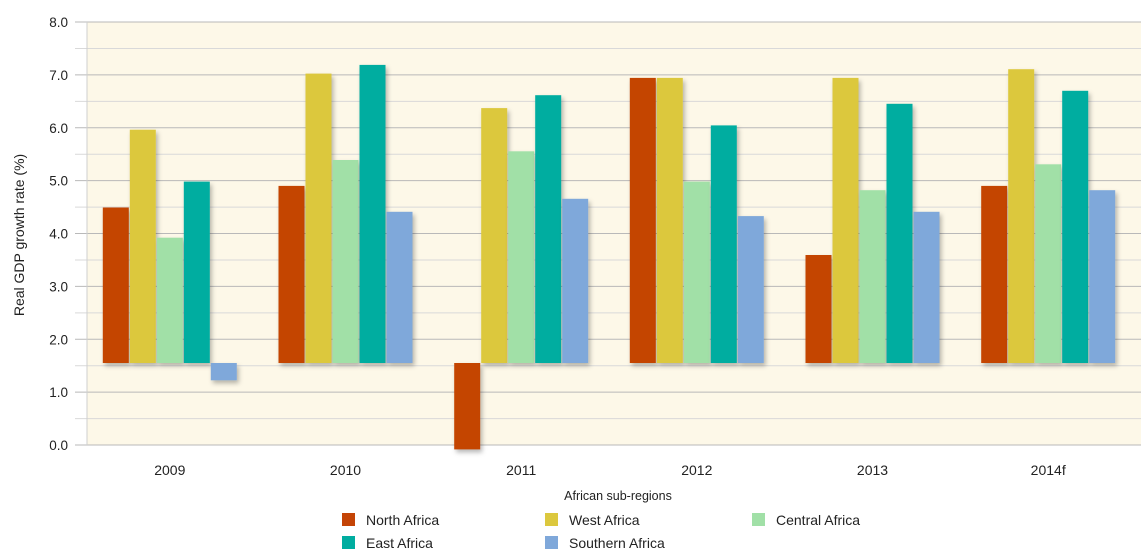  What do you see at coordinates (223, 372) in the screenshot?
I see `bar-southern-africa-2009` at bounding box center [223, 372].